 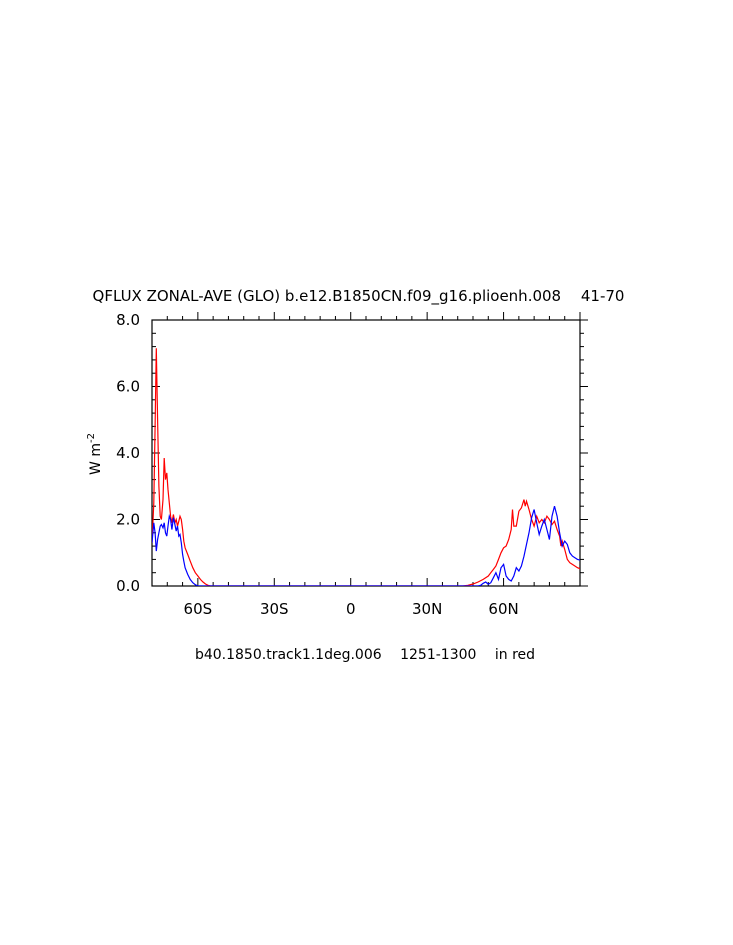 What do you see at coordinates (128, 320) in the screenshot?
I see `y-tick-label: 8.0` at bounding box center [128, 320].